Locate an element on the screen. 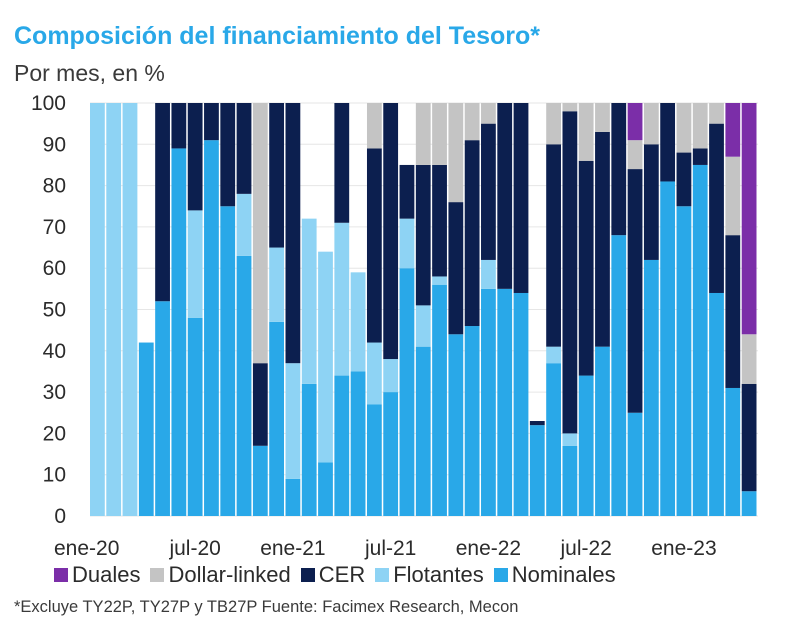 The image size is (800, 644). x-tick-label: ene-21 is located at coordinates (292, 548).